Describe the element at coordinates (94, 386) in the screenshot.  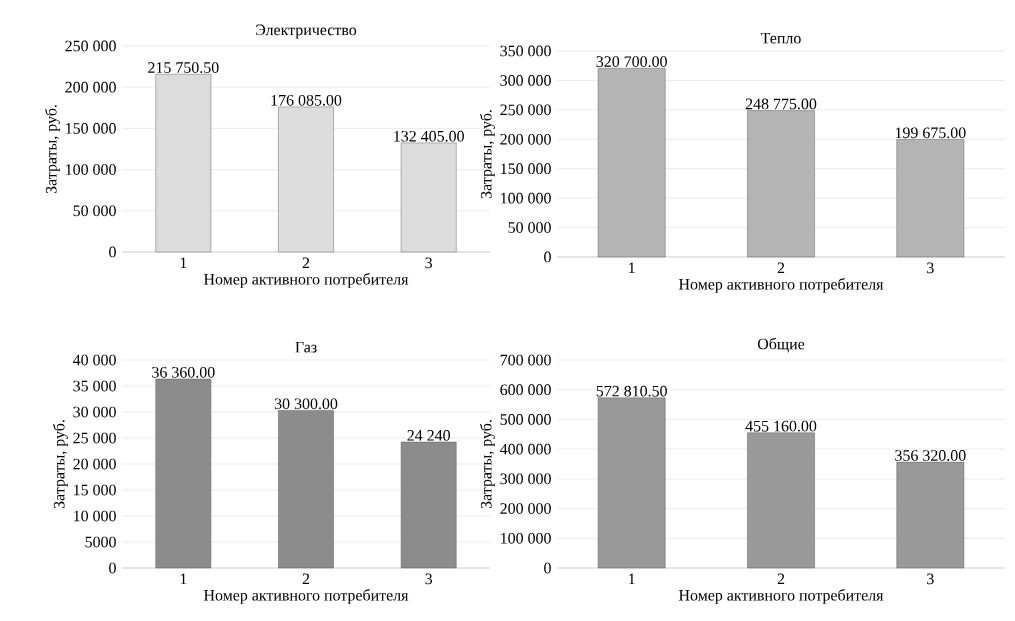
I see `y-tick-label: 35 000` at that location.